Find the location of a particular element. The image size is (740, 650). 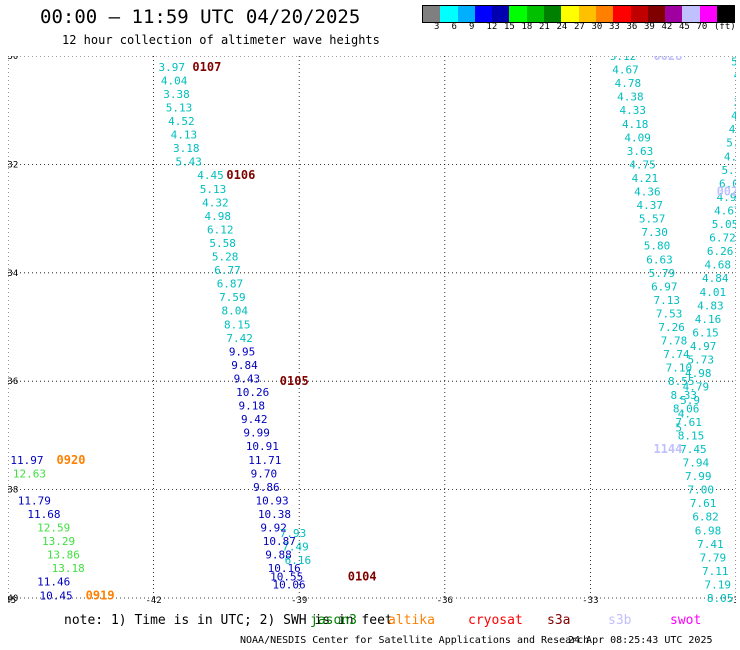

wave-height-value: 5.07 is located at coordinates (731, 143).